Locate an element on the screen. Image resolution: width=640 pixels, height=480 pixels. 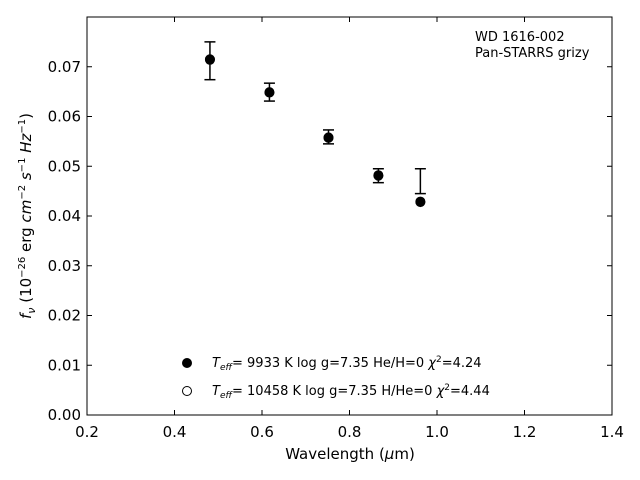
error-bars is located at coordinates (315, 118).